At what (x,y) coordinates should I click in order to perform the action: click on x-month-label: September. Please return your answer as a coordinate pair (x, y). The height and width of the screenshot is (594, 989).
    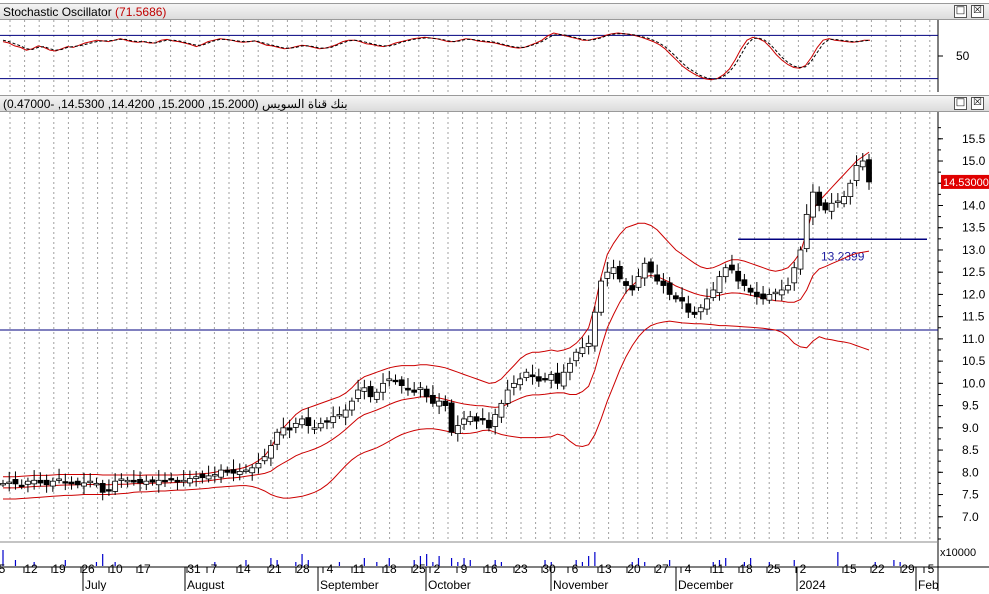
    Looking at the image, I should click on (349, 584).